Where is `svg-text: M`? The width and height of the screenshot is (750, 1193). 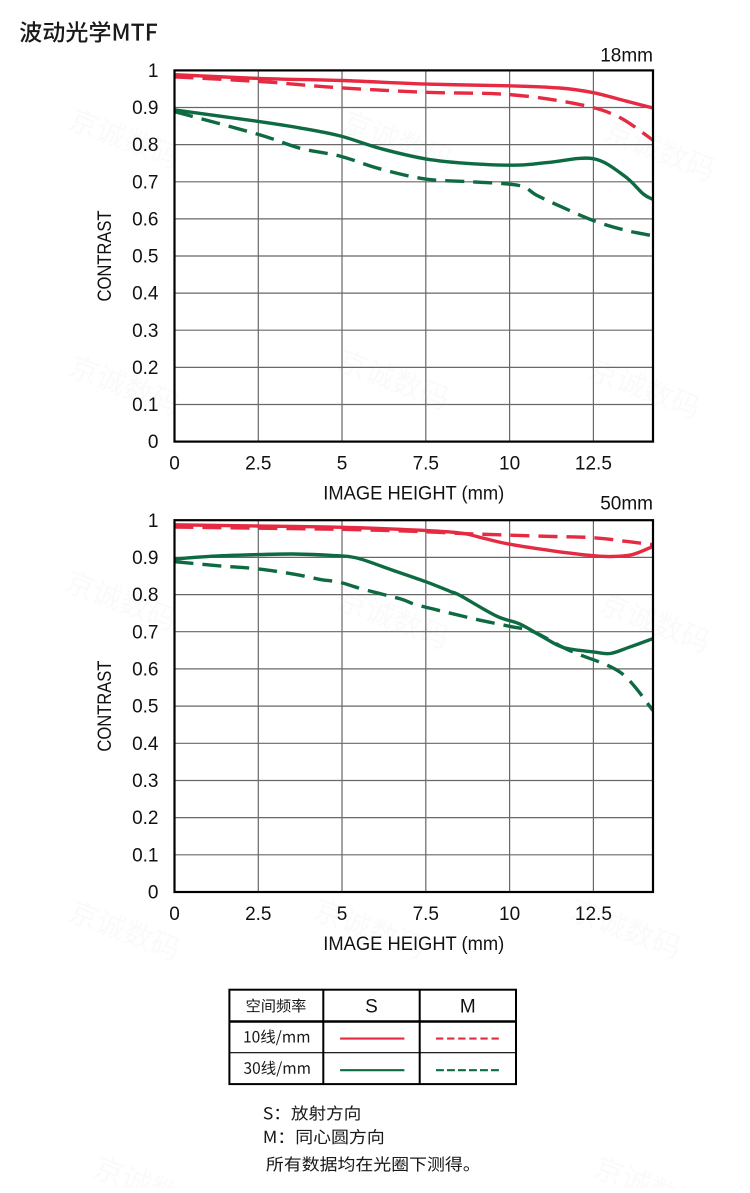 svg-text: M is located at coordinates (468, 1006).